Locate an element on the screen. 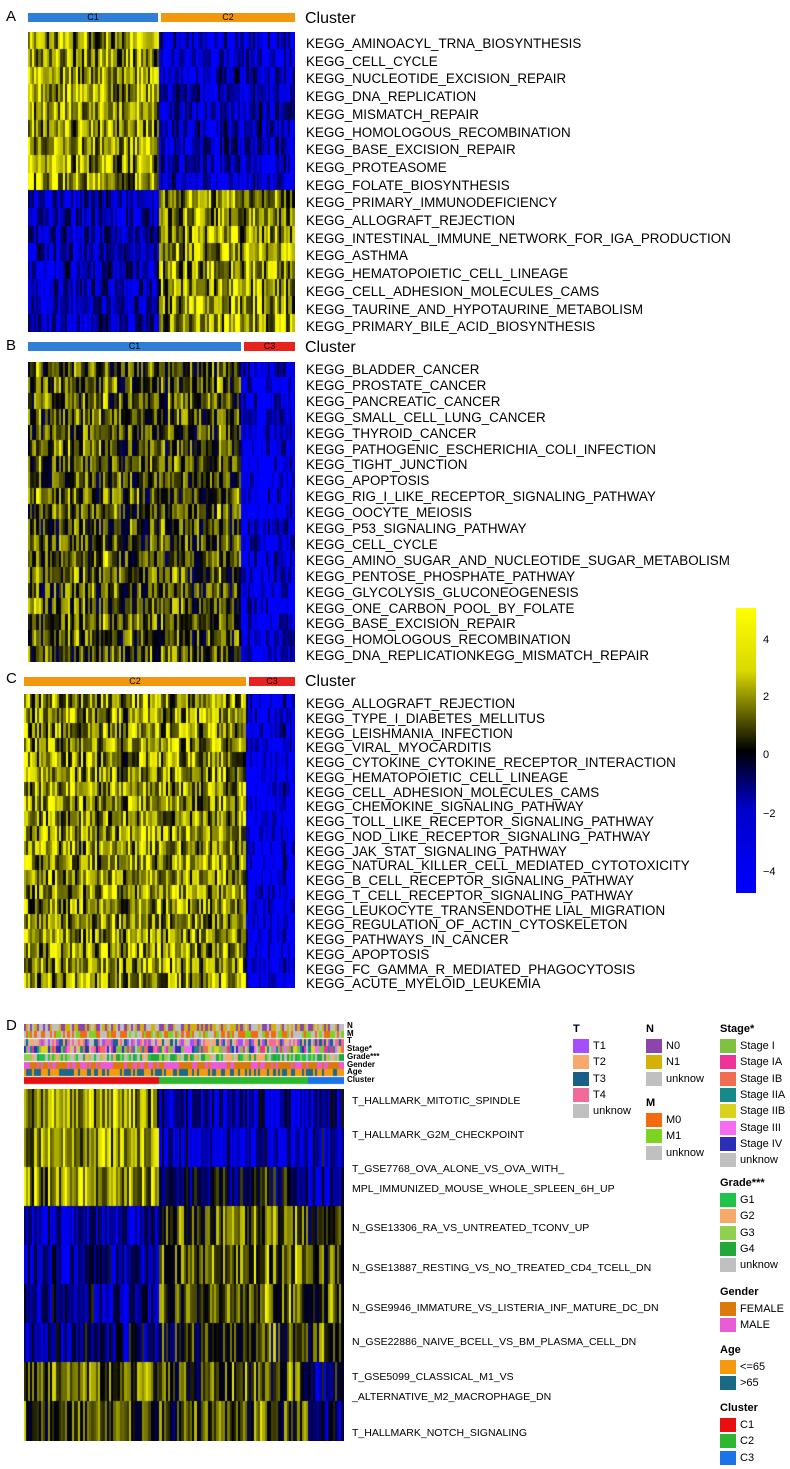  cluster-bar-c3: C3 is located at coordinates (269, 346).